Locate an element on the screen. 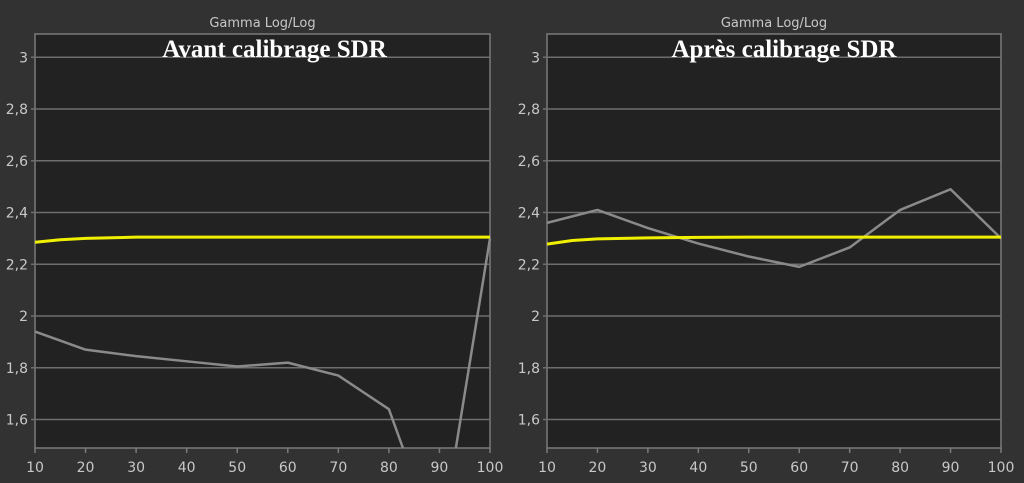  chart-title: Après calibrage SDR is located at coordinates (785, 49).